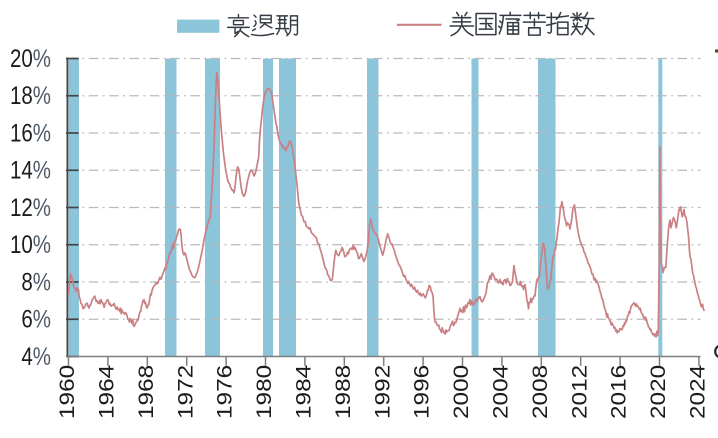  Describe the element at coordinates (30, 244) in the screenshot. I see `svg-text: 10%` at that location.